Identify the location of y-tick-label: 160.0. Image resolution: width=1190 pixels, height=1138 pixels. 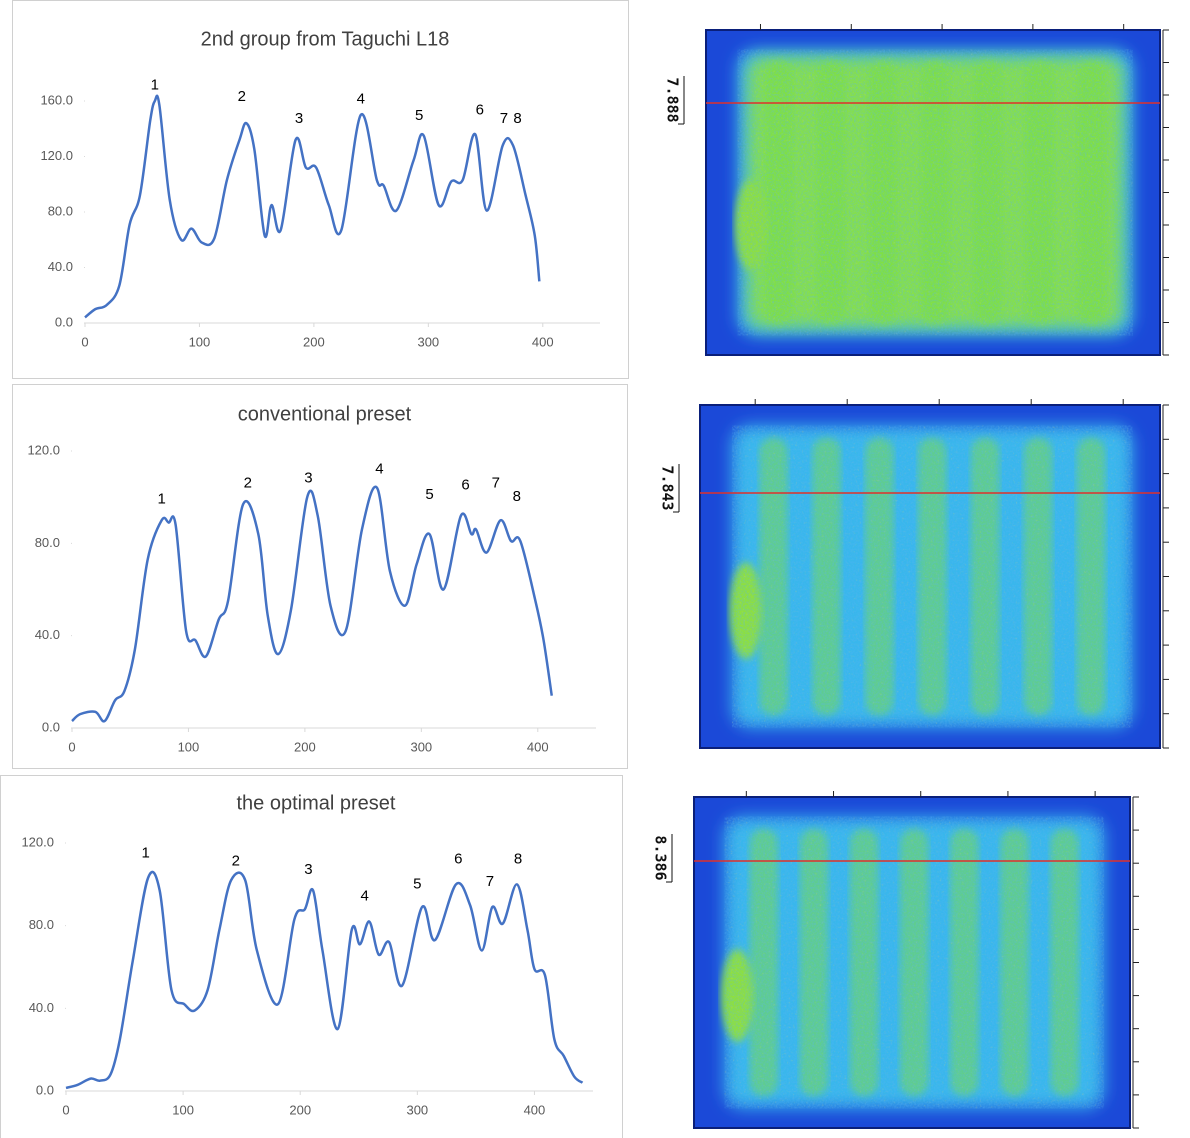
(56, 99).